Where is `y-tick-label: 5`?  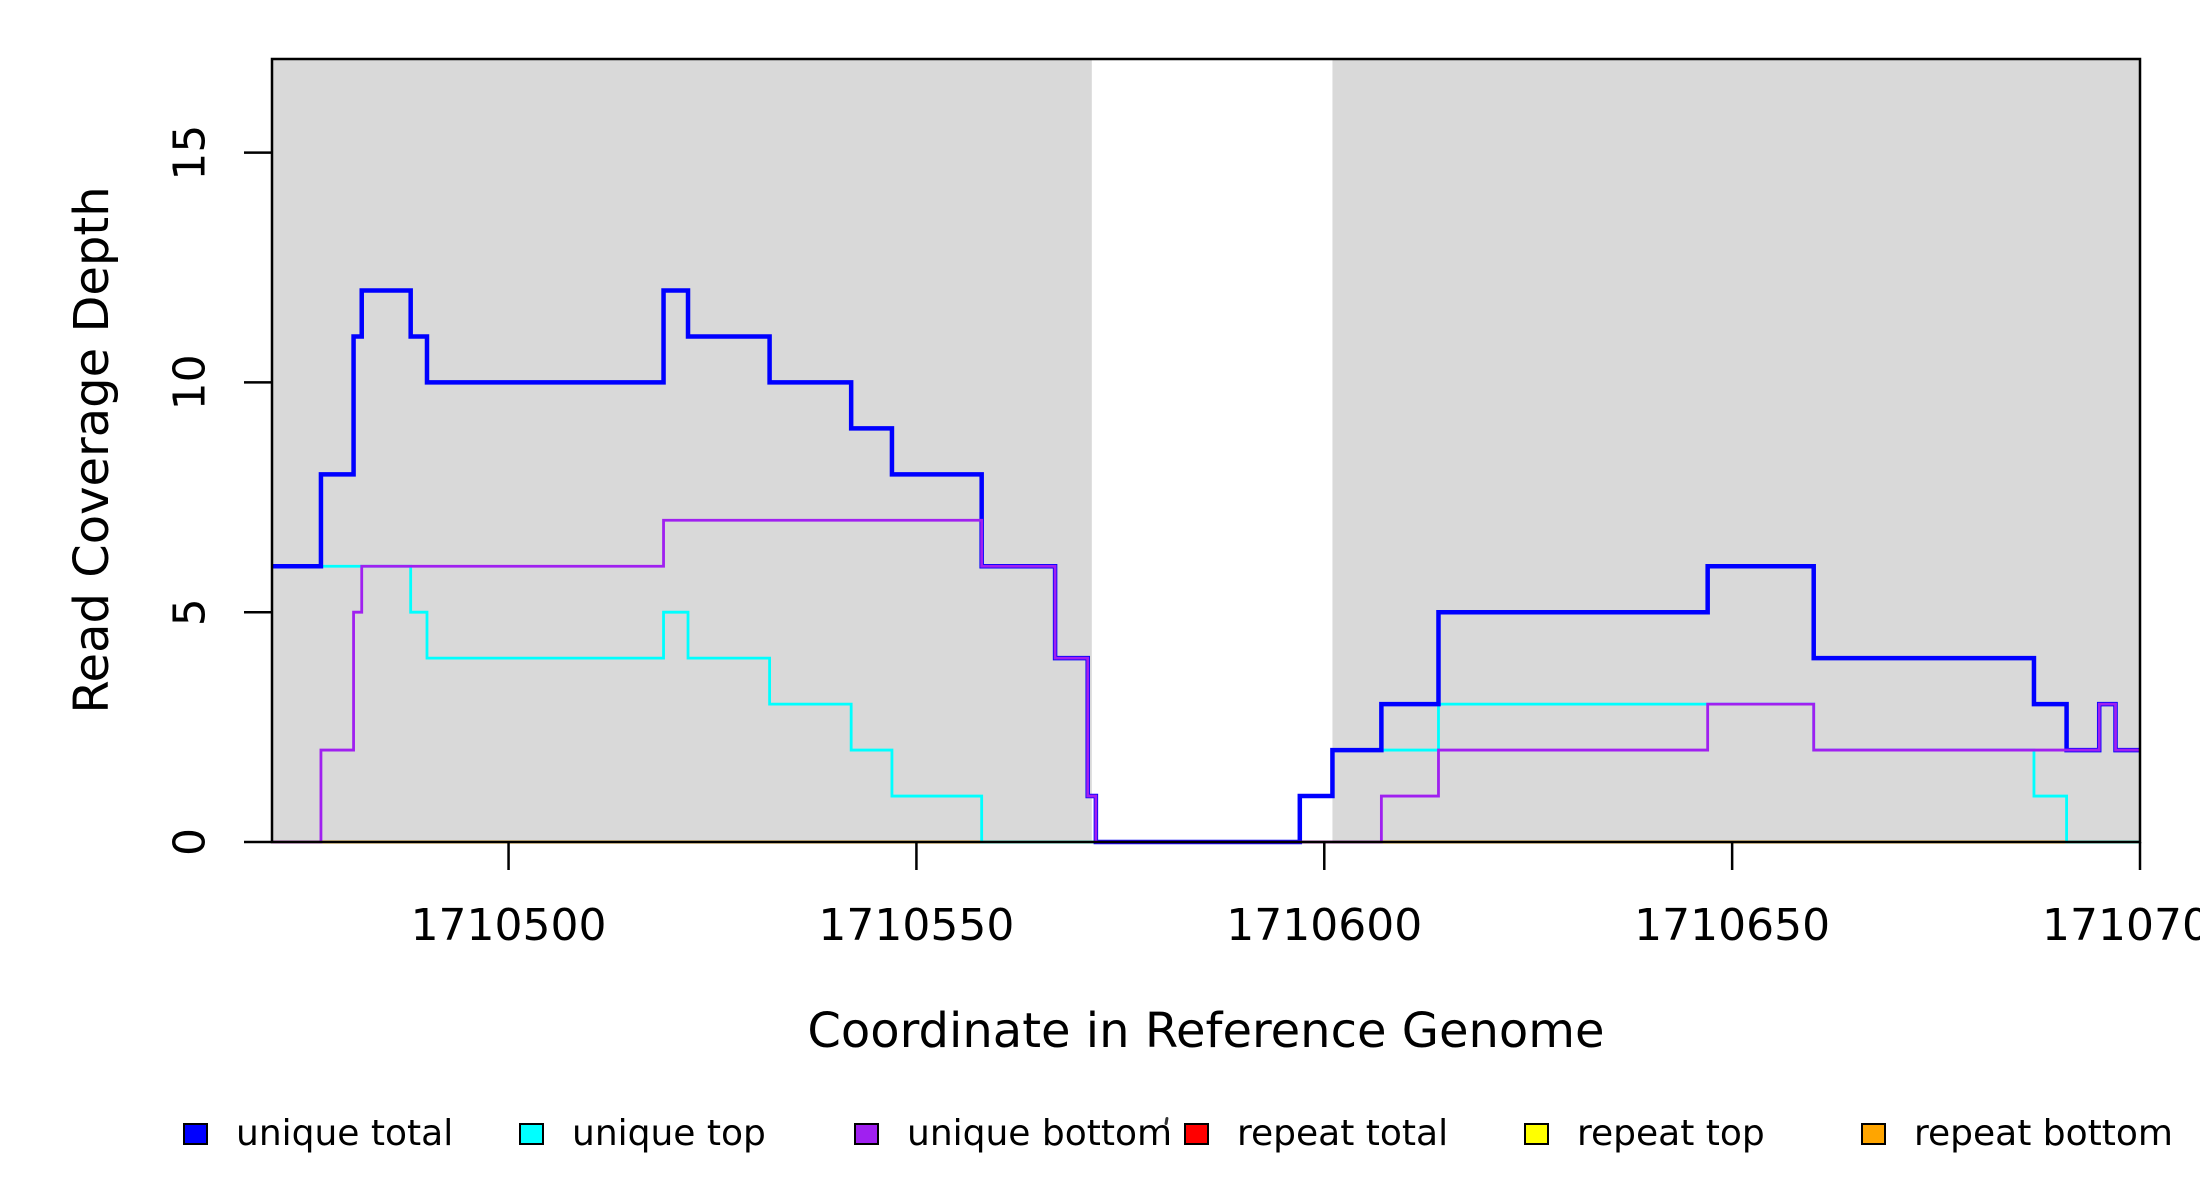
y-tick-label: 5 is located at coordinates (190, 612).